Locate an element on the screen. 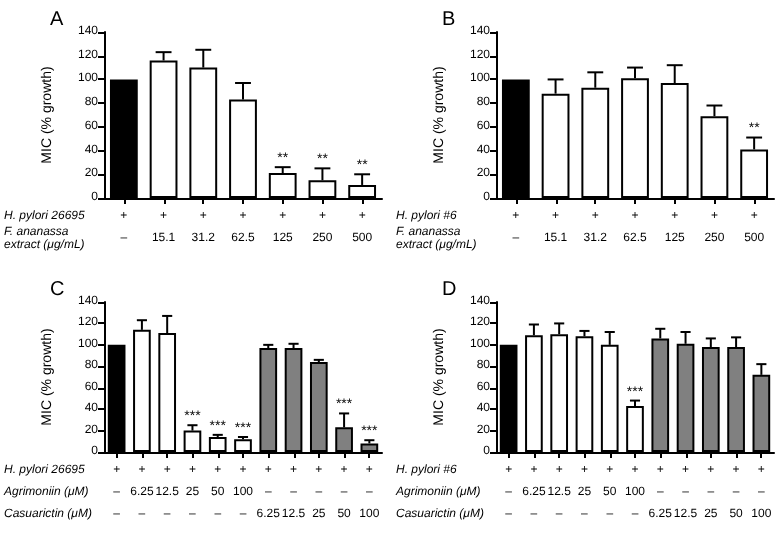 The width and height of the screenshot is (782, 546). chart-title: B is located at coordinates (449, 20).